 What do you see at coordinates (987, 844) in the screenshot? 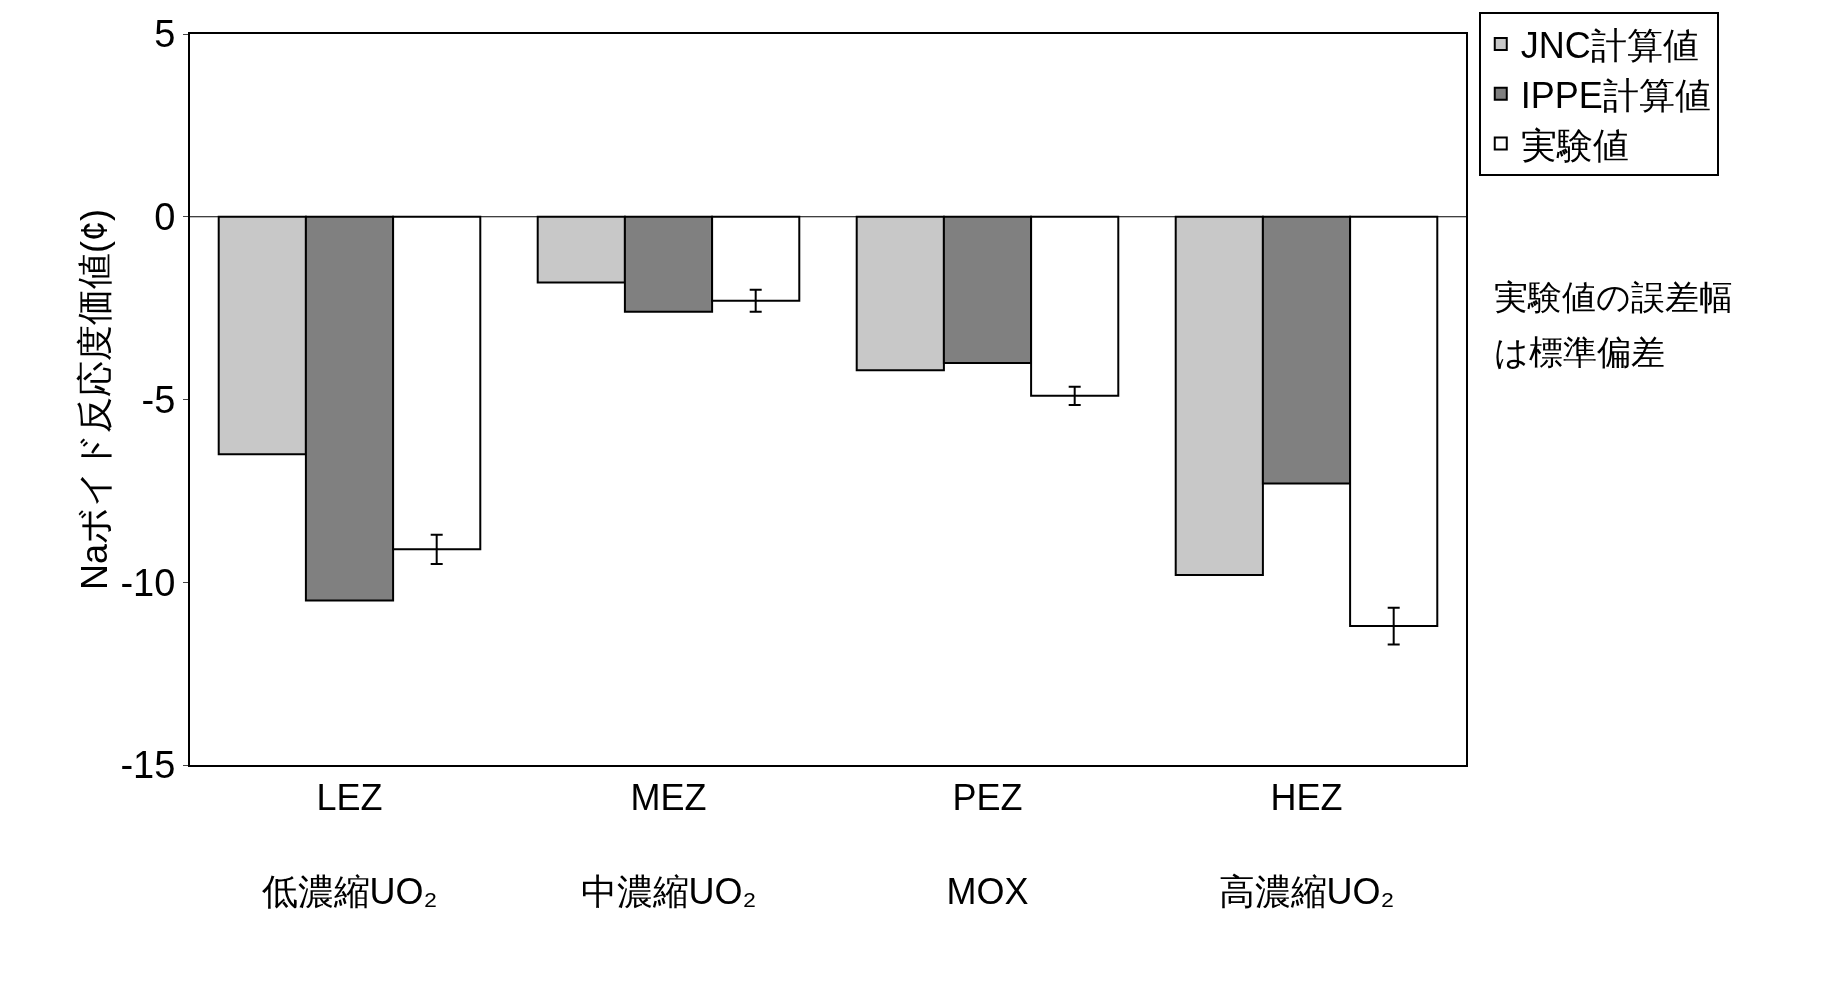
I see `category-label: PEZ MOX` at bounding box center [987, 844].